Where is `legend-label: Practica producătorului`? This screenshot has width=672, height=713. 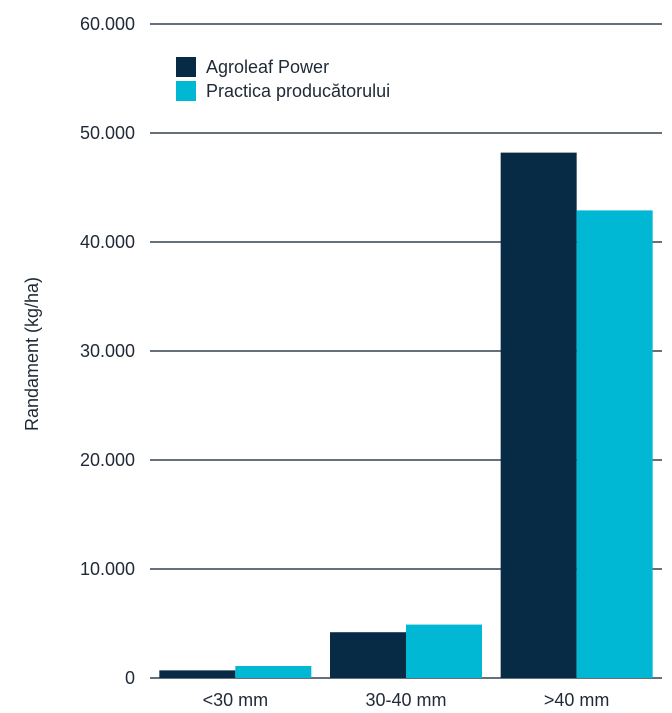 legend-label: Practica producătorului is located at coordinates (298, 91).